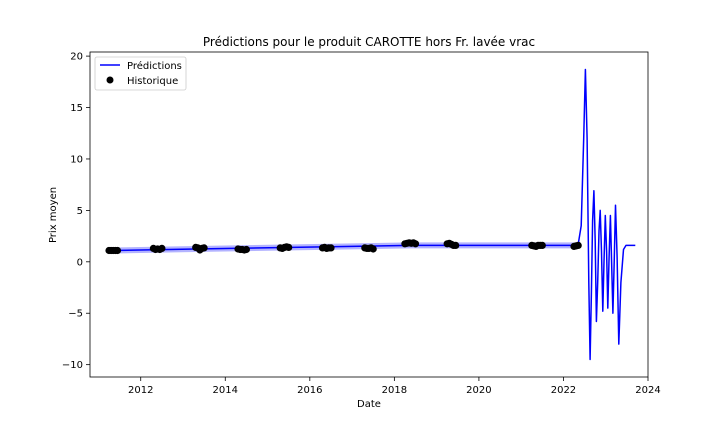 This screenshot has height=436, width=720. I want to click on x-tick-label: 2022, so click(563, 390).